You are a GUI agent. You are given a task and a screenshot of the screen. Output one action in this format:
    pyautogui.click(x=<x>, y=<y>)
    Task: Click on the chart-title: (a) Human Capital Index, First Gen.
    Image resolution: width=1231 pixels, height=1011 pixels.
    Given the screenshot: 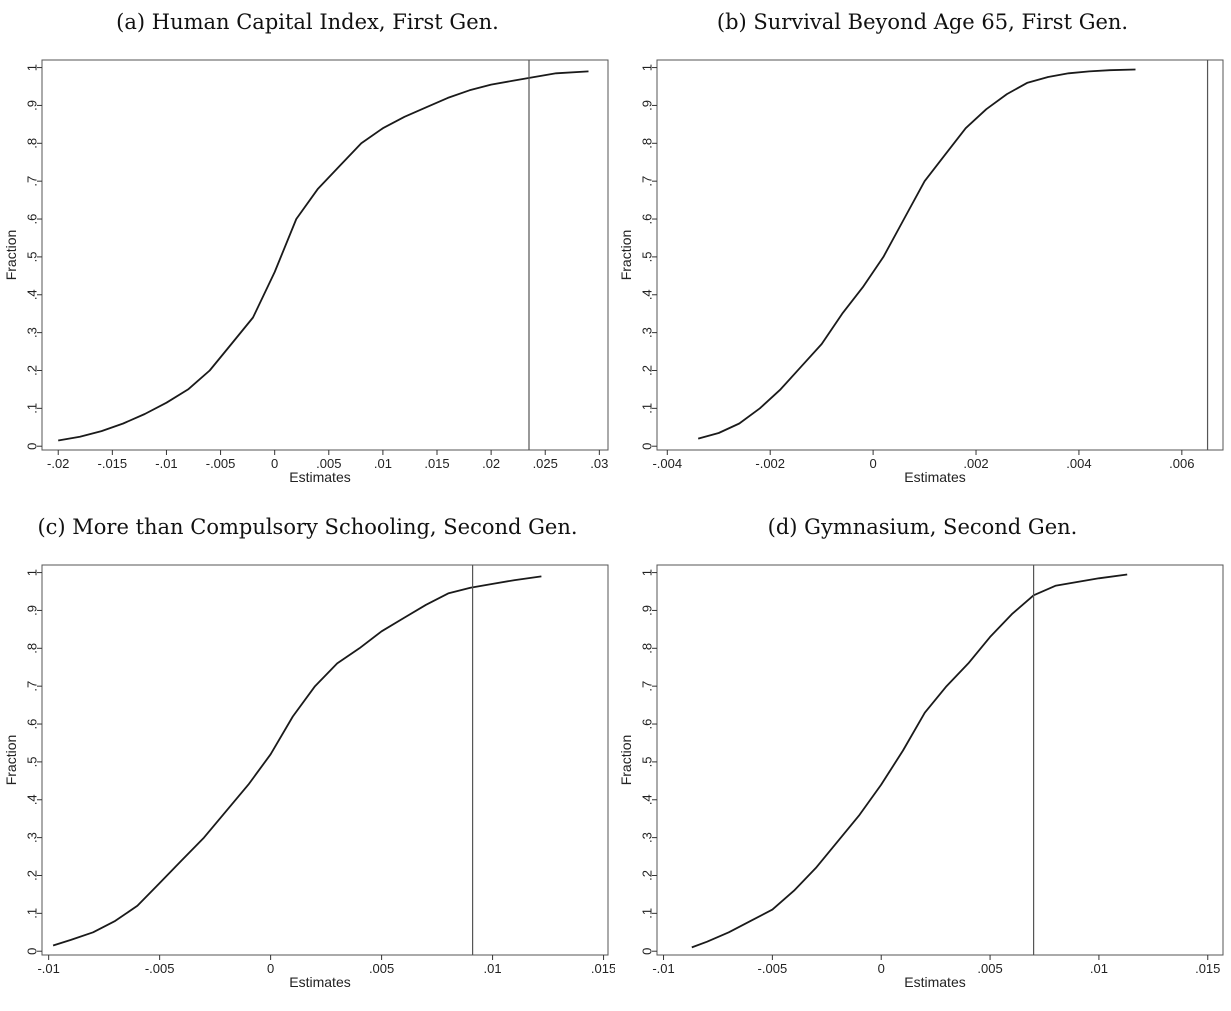 What is the action you would take?
    pyautogui.click(x=307, y=22)
    